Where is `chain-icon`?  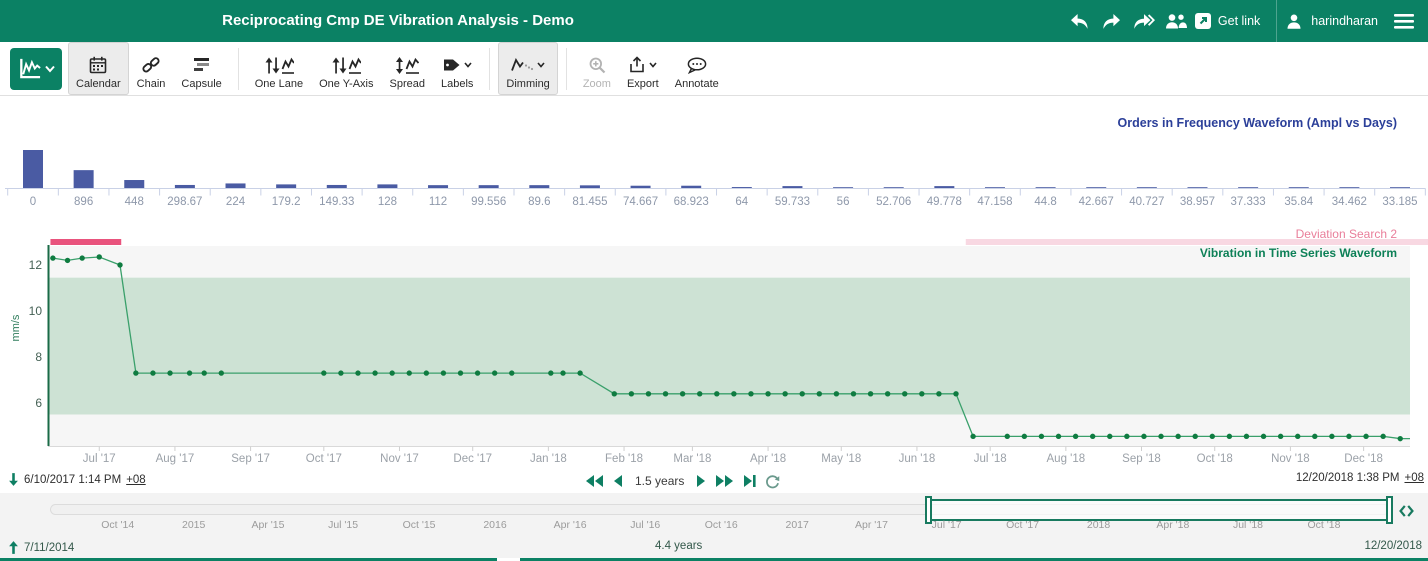
chain-icon is located at coordinates (151, 65).